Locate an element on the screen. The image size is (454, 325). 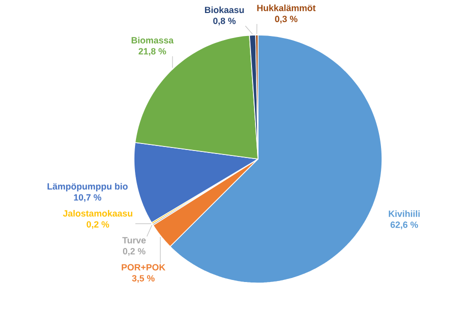
slice-label: Biokaasu is located at coordinates (224, 10).